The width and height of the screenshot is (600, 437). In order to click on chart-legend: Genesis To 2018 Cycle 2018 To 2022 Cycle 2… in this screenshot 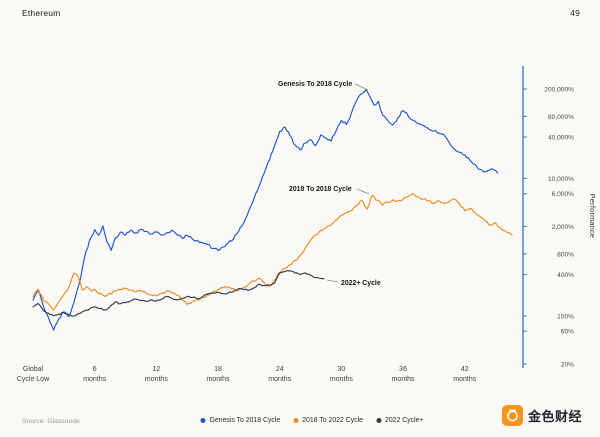, I will do `click(312, 420)`.